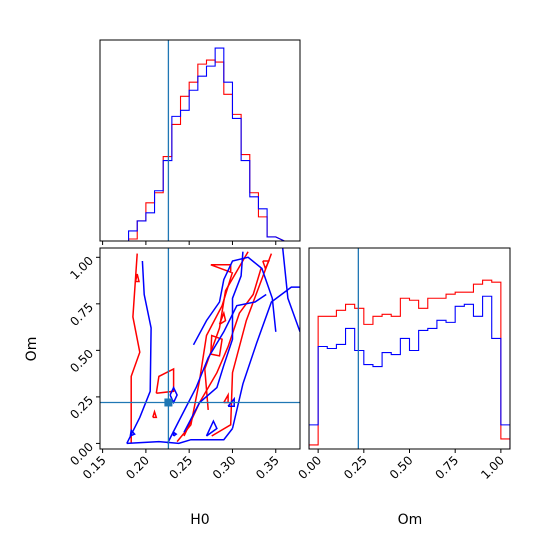 The image size is (550, 550). Describe the element at coordinates (355, 467) in the screenshot. I see `hist-Om-x-tick-label: 0.25` at that location.